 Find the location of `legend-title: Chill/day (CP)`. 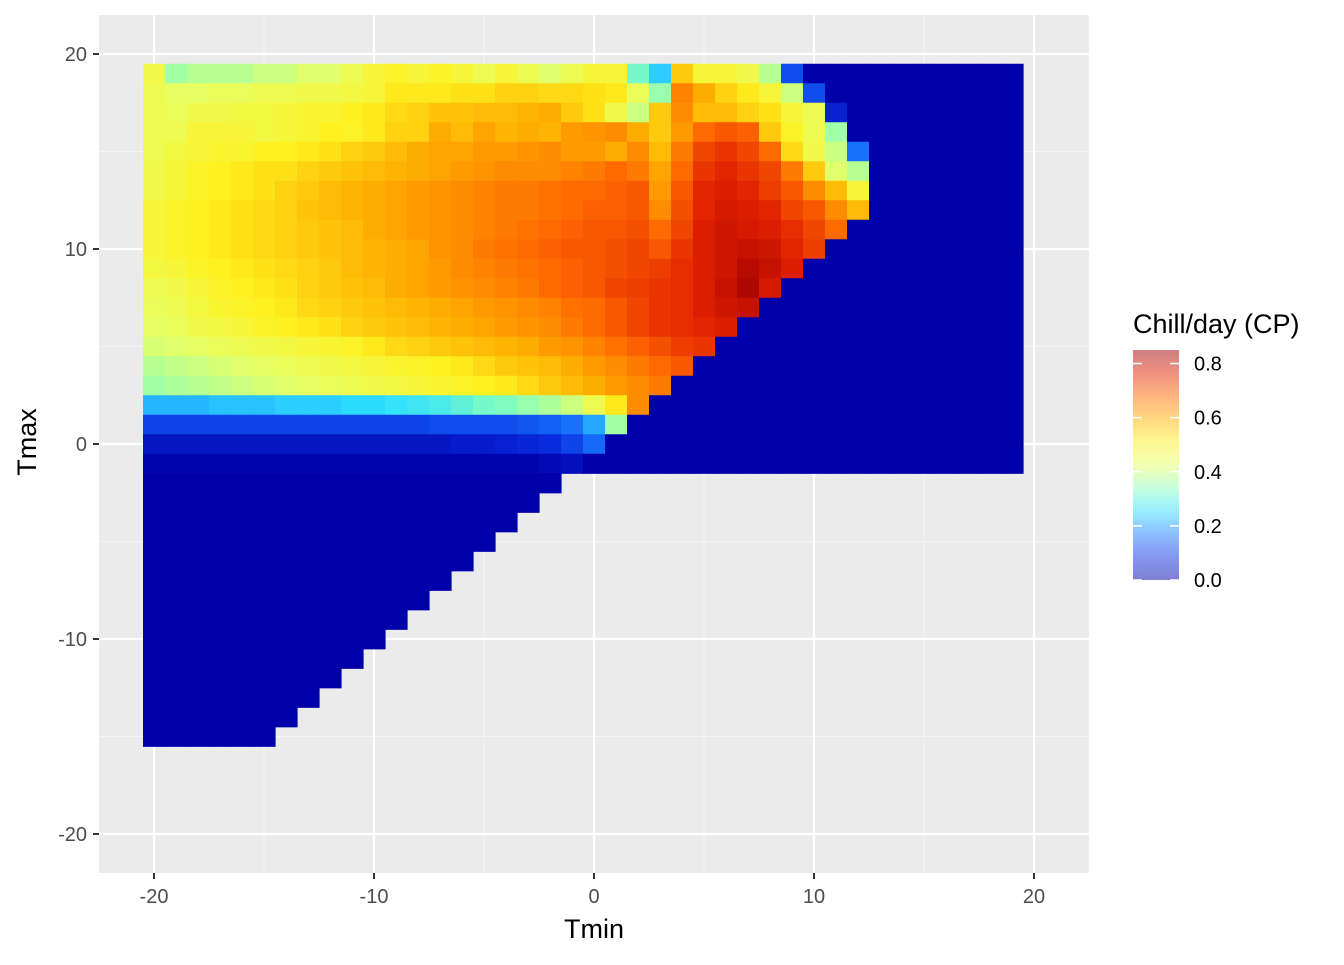

legend-title: Chill/day (CP) is located at coordinates (1216, 324).